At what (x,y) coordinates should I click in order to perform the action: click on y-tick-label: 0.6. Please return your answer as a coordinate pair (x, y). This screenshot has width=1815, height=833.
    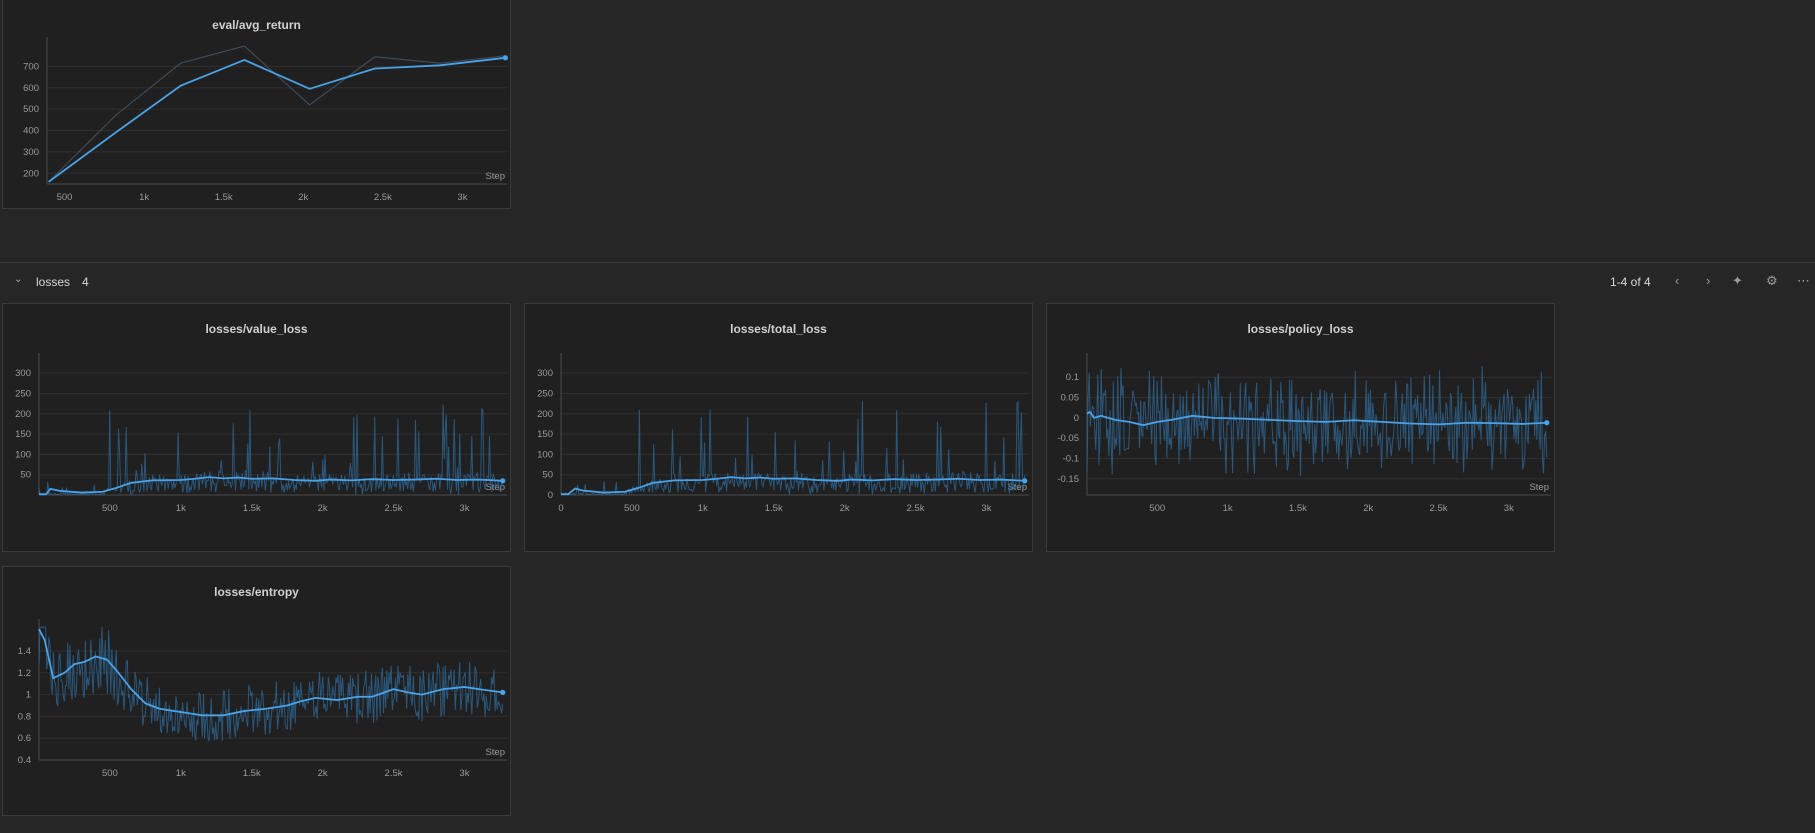
    Looking at the image, I should click on (24, 738).